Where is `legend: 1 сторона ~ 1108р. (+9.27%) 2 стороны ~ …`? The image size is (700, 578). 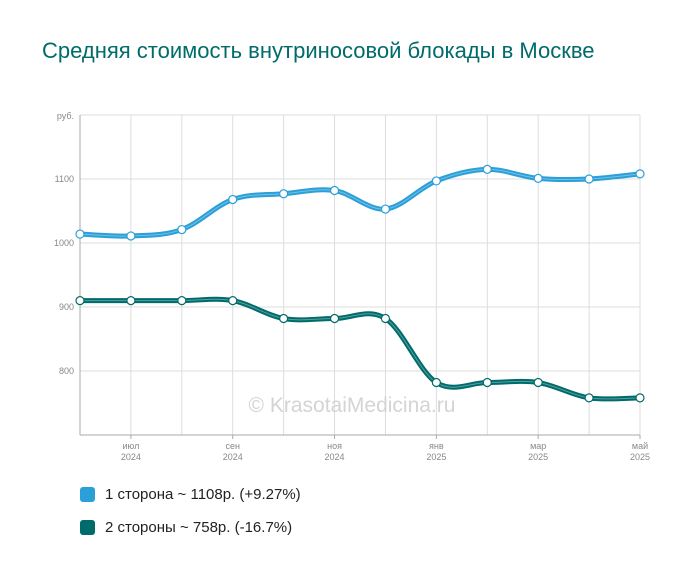
legend: 1 сторона ~ 1108р. (+9.27%) 2 стороны ~ … is located at coordinates (190, 517).